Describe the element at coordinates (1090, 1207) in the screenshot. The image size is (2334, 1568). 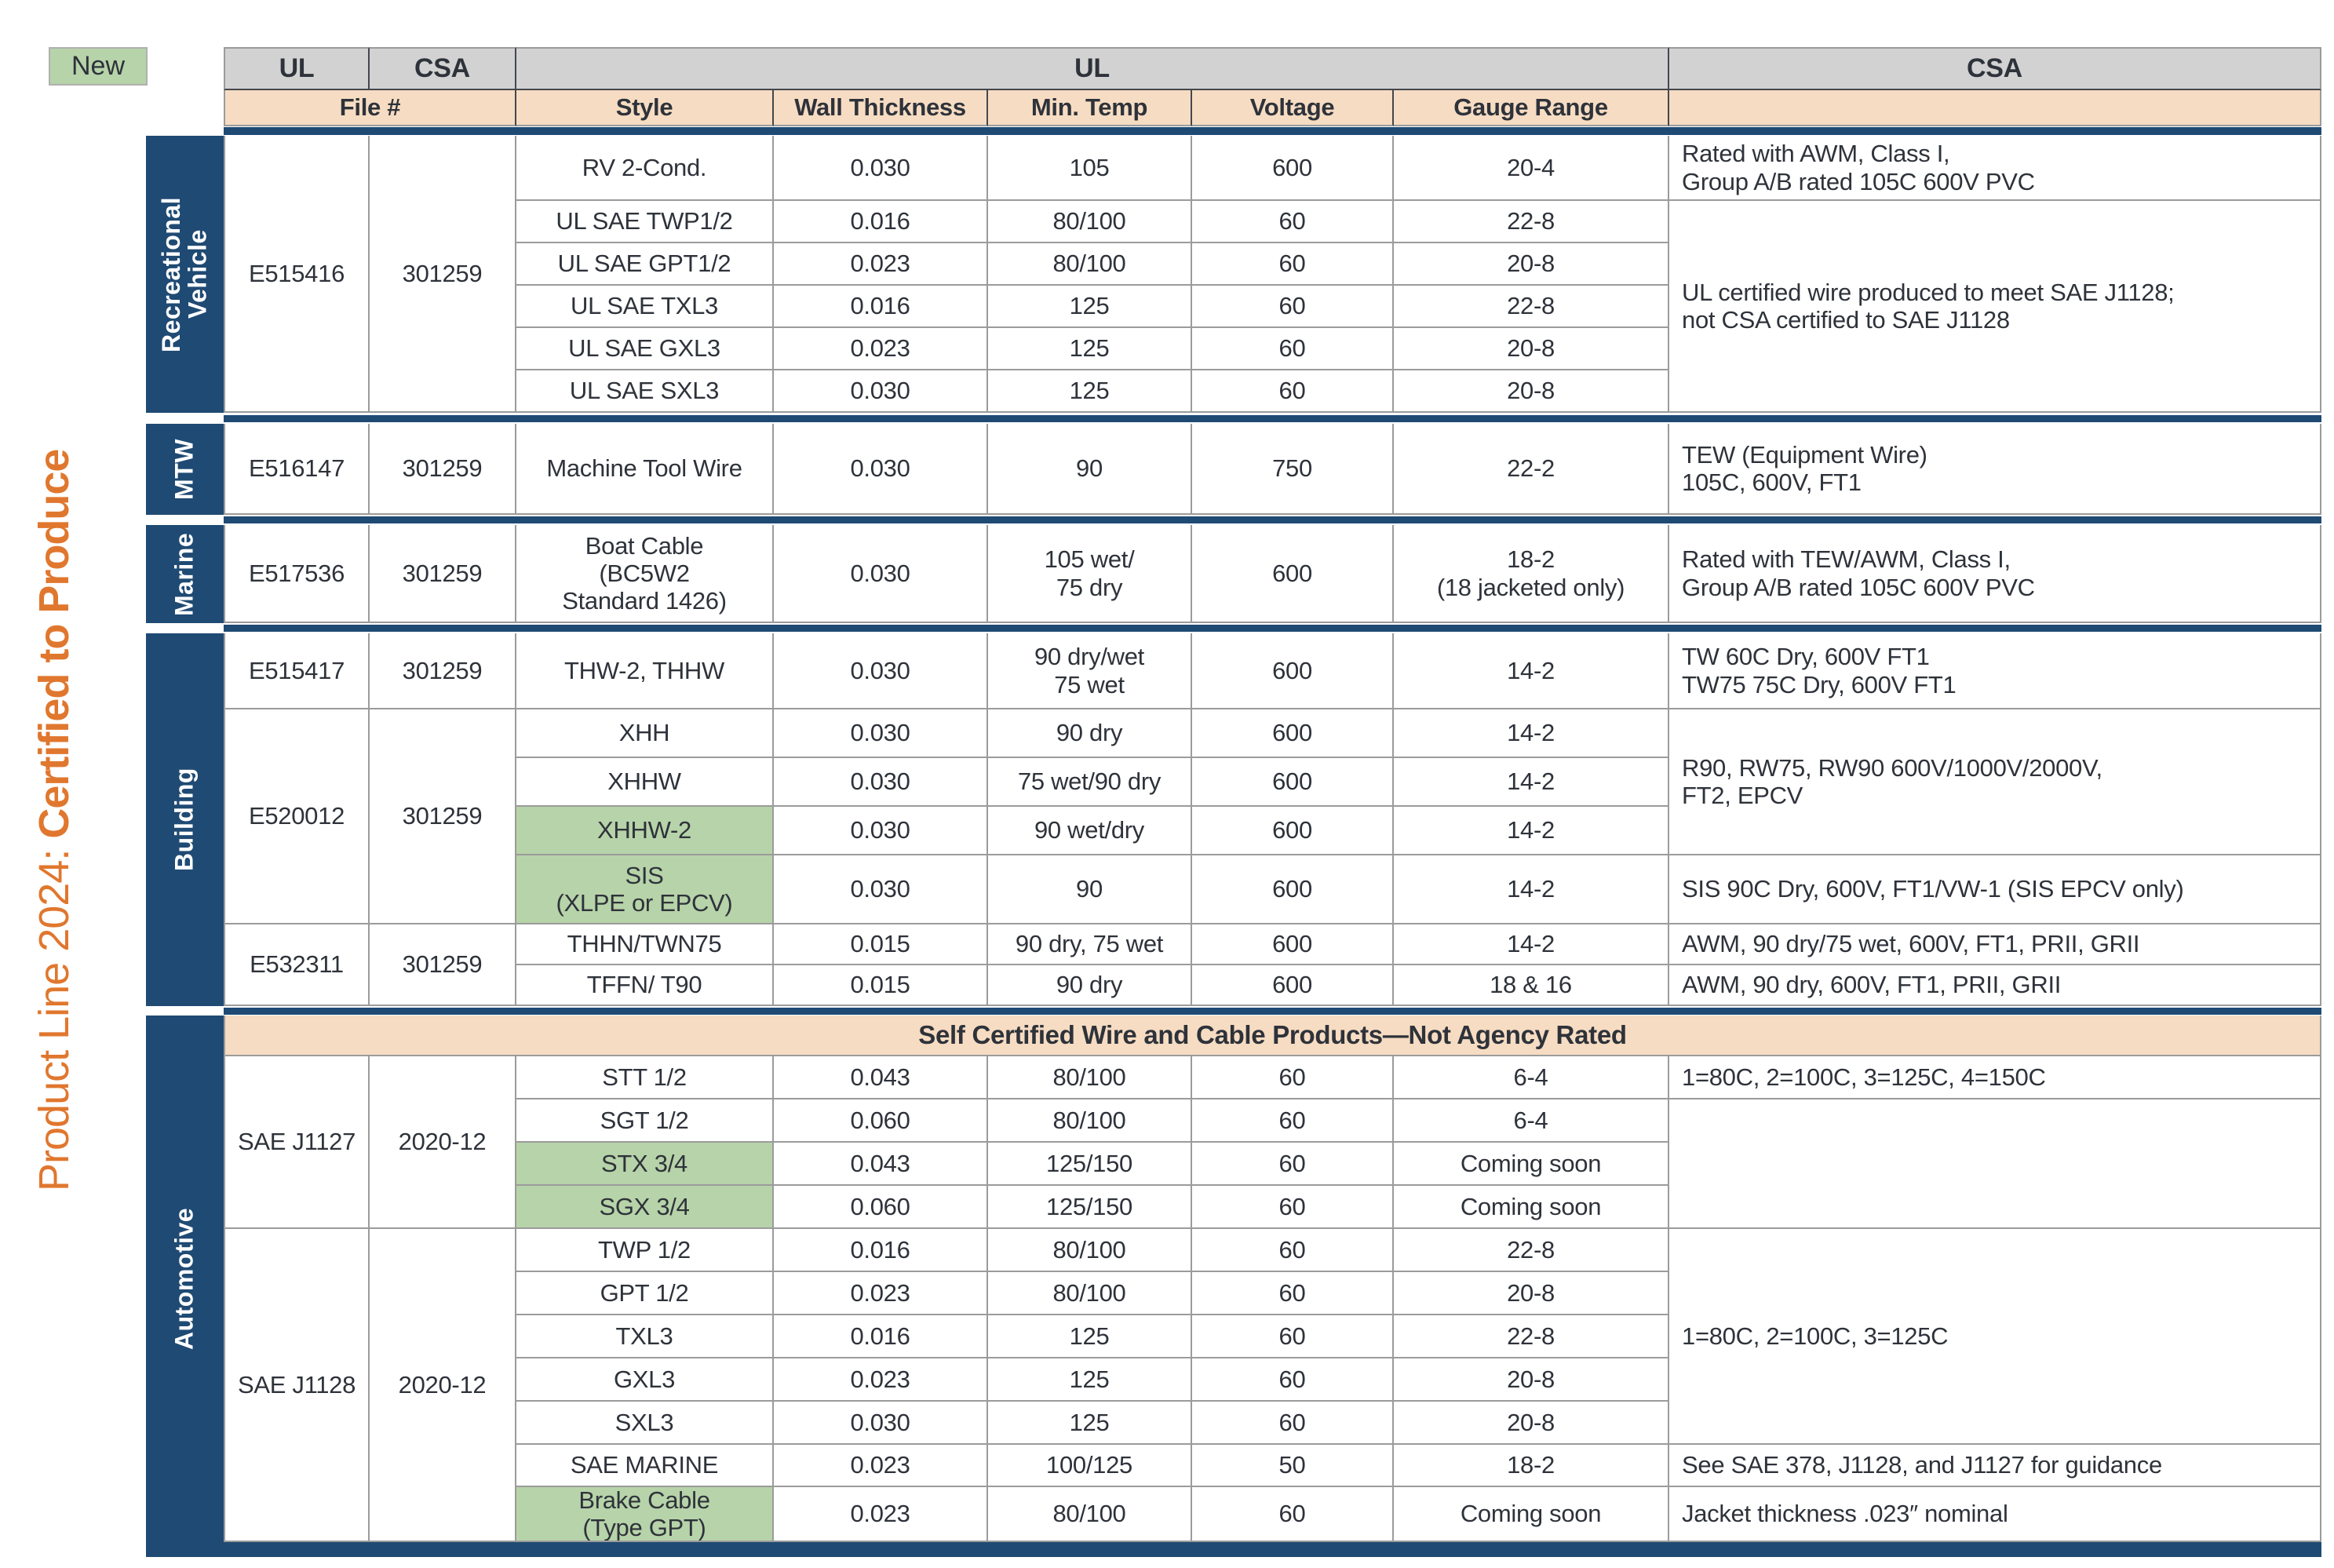
I see `temp-cell: 125/150` at that location.